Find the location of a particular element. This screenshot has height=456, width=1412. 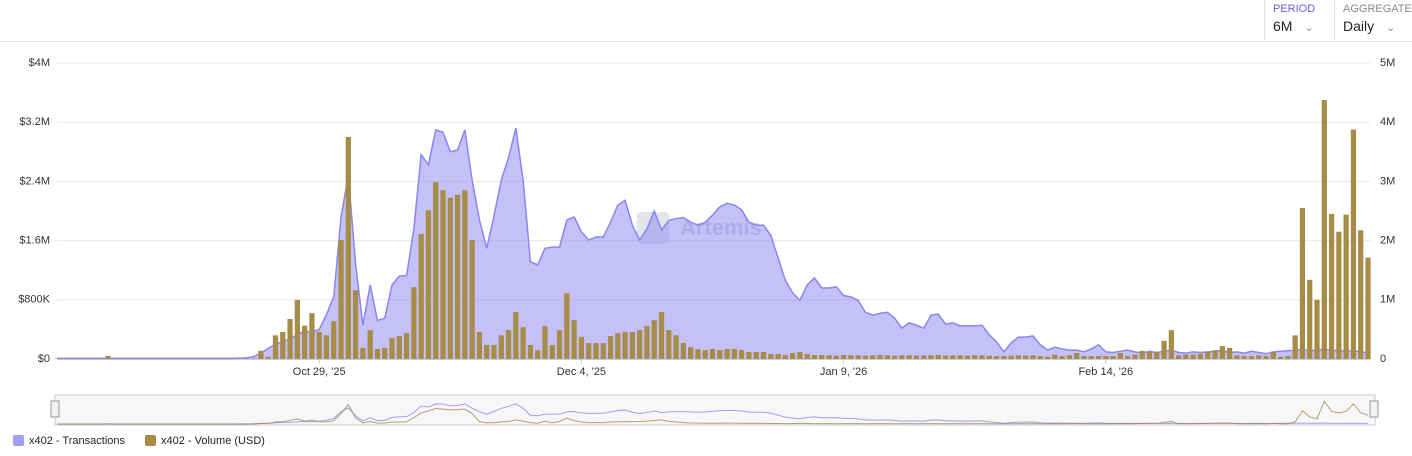

navigator-series is located at coordinates (713, 412).